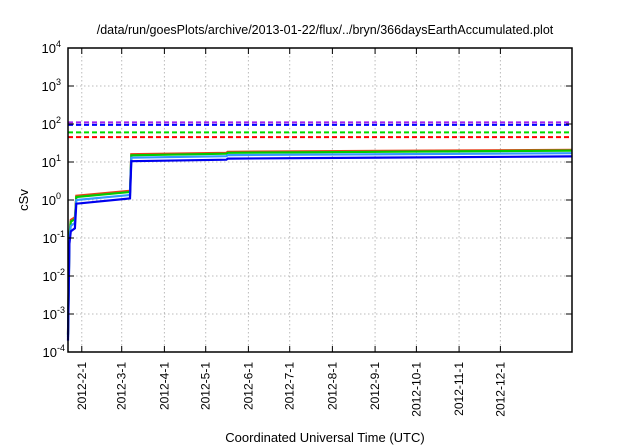 The width and height of the screenshot is (640, 448). Describe the element at coordinates (122, 386) in the screenshot. I see `x-tick-label: 2012-3-1` at that location.